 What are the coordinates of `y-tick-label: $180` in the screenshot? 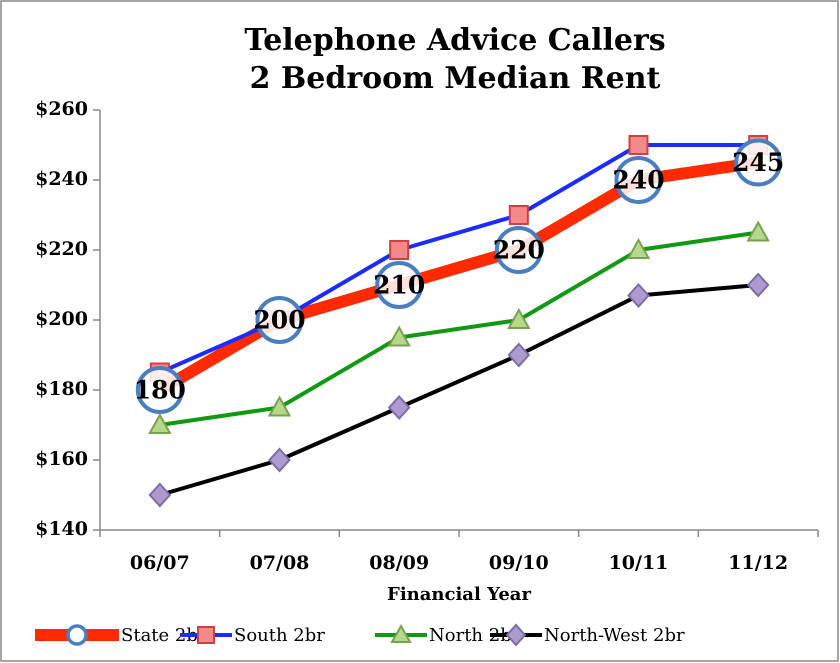 It's located at (61, 389).